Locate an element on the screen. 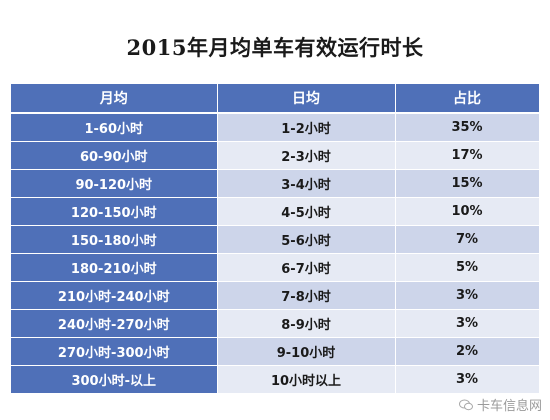 The height and width of the screenshot is (420, 550). column-header-daily: 日均 is located at coordinates (306, 99).